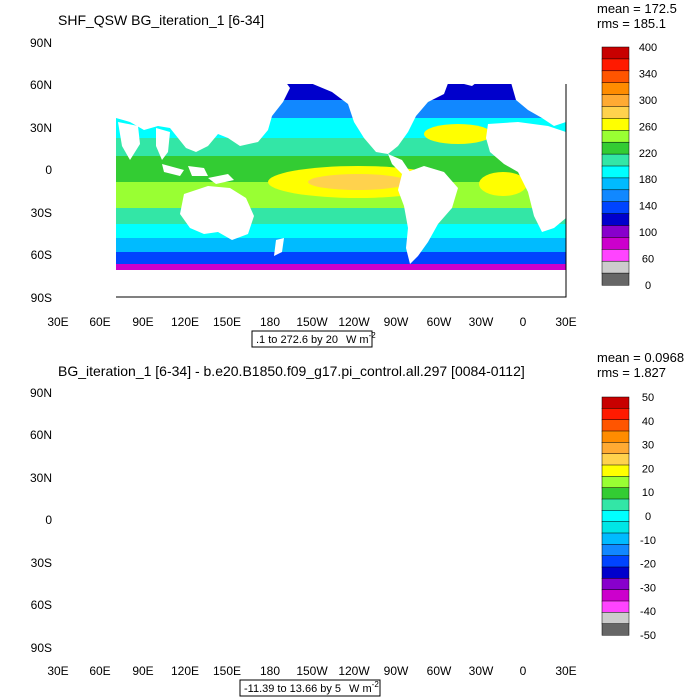  Describe the element at coordinates (648, 612) in the screenshot. I see `colorbar-label: -40` at that location.